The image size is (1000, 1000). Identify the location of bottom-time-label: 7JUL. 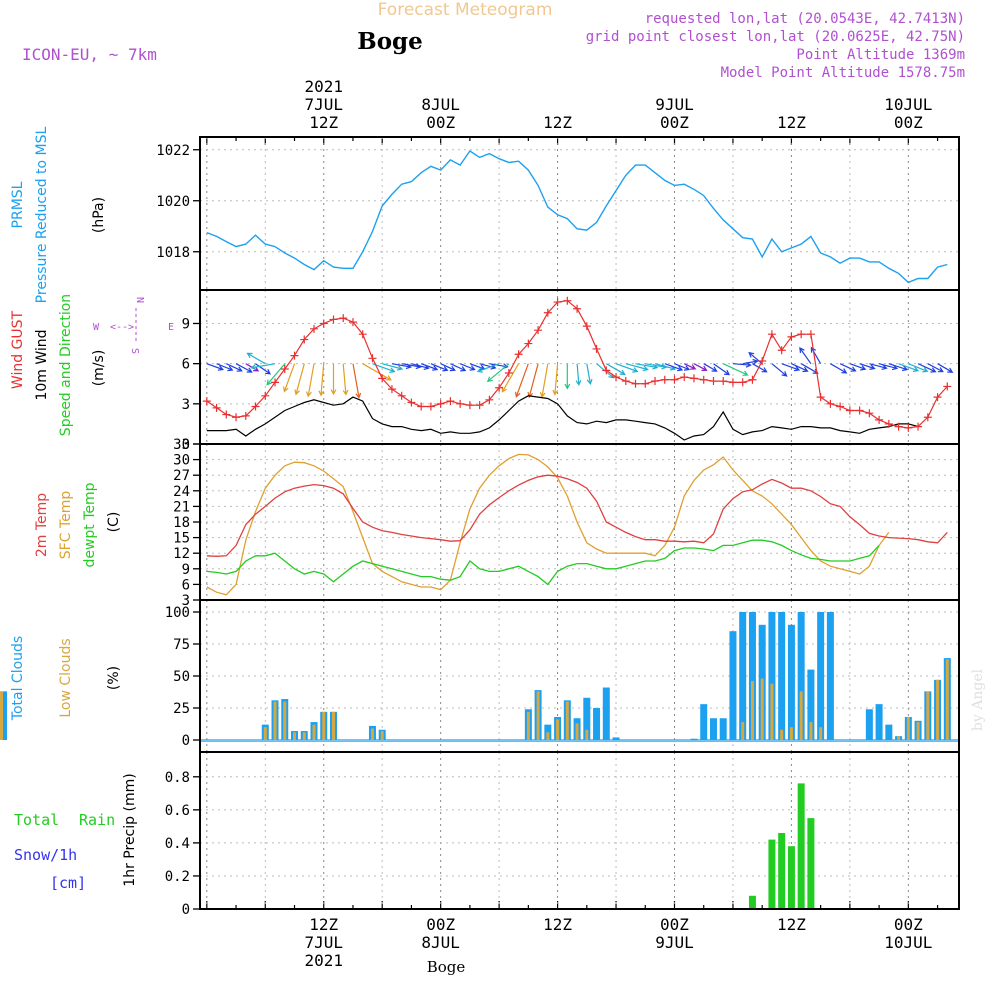
(323, 942).